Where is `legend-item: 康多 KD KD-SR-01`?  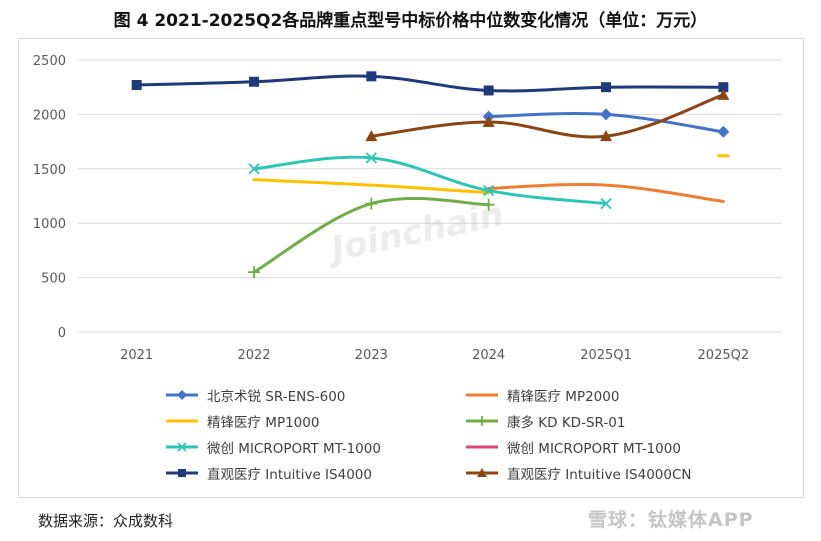
legend-item: 康多 KD KD-SR-01 is located at coordinates (575, 420).